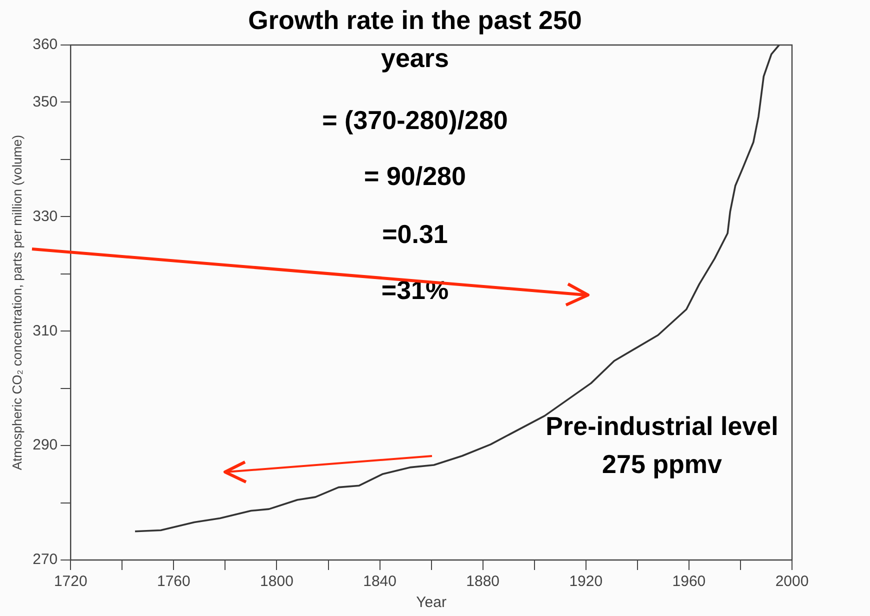  Describe the element at coordinates (415, 176) in the screenshot. I see `annotation: = 90/280` at that location.